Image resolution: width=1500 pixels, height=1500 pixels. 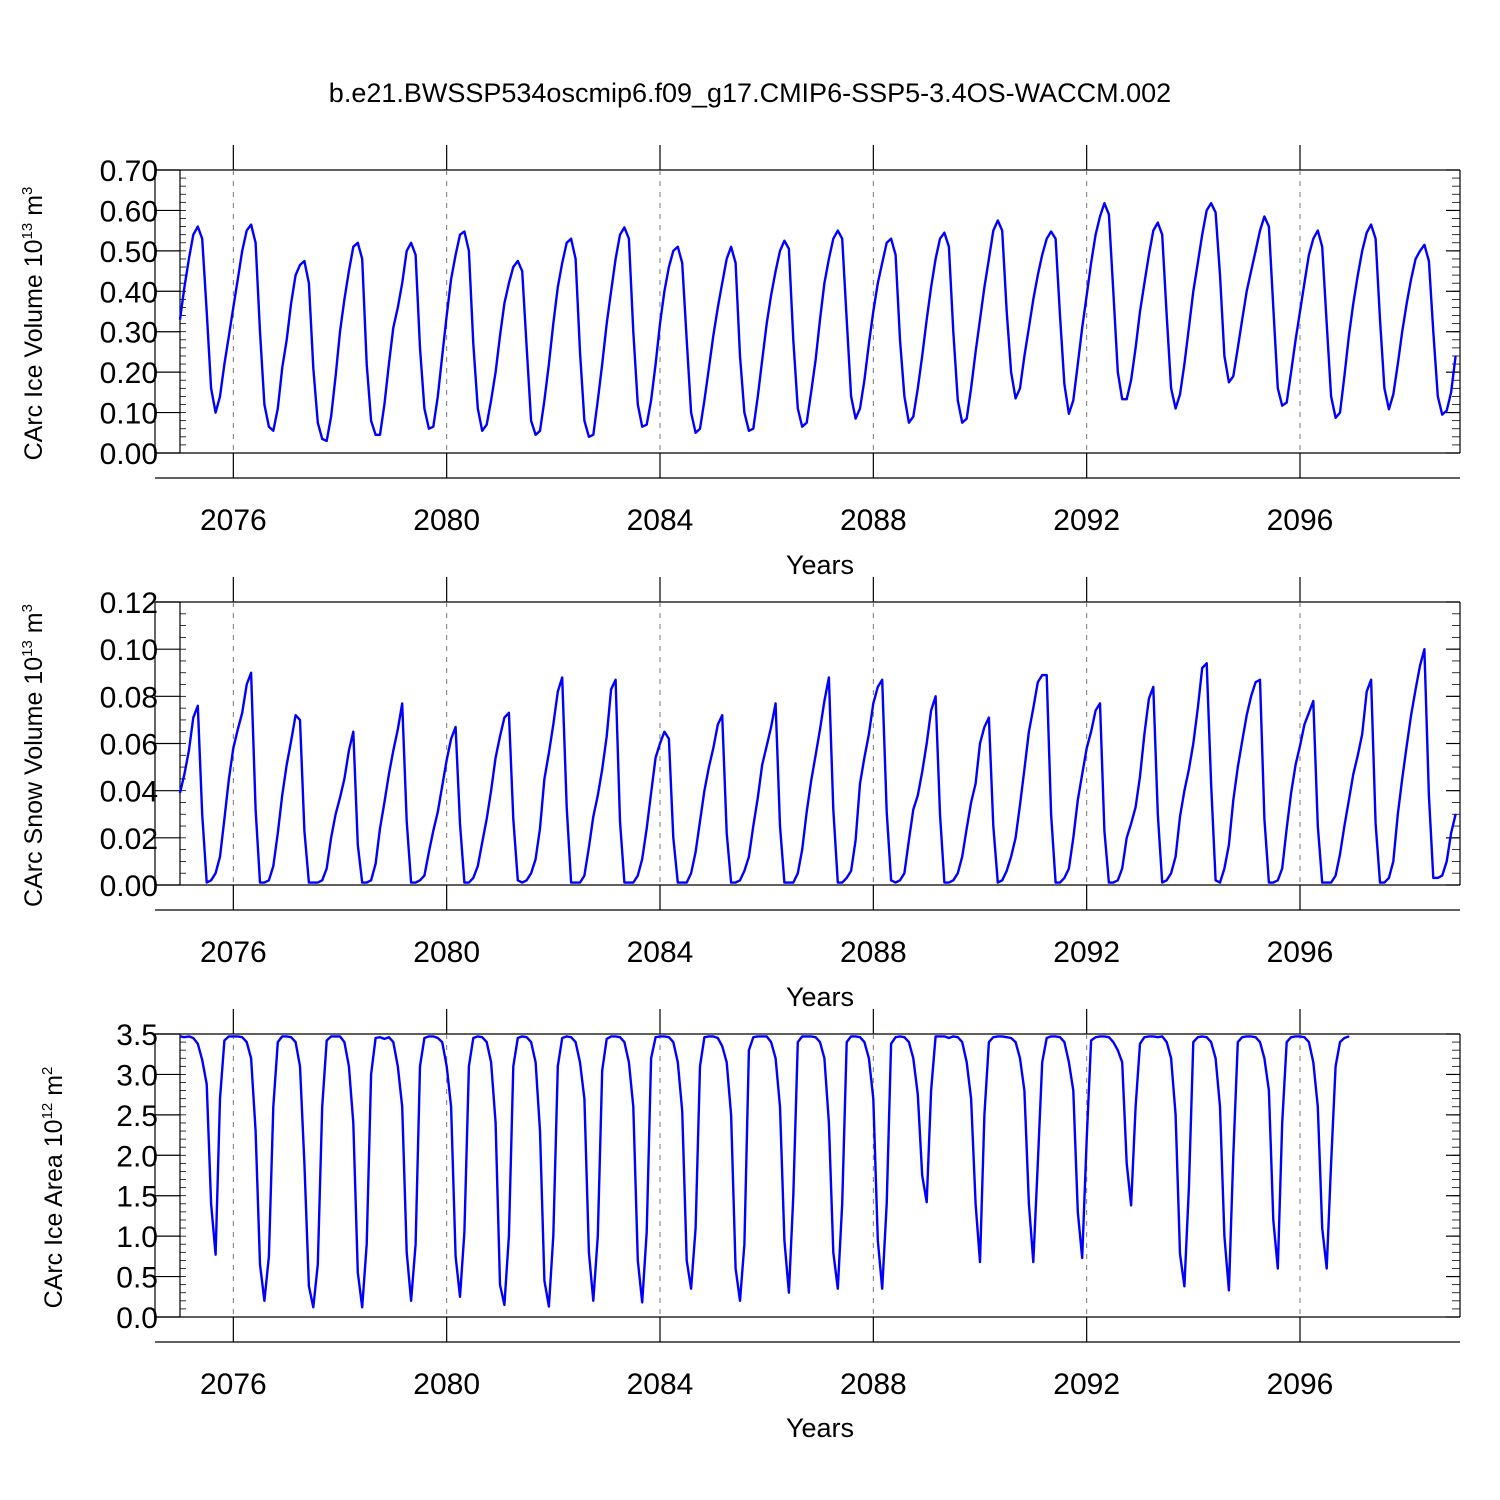 What do you see at coordinates (137, 1237) in the screenshot?
I see `y-tick-label: 1.0` at bounding box center [137, 1237].